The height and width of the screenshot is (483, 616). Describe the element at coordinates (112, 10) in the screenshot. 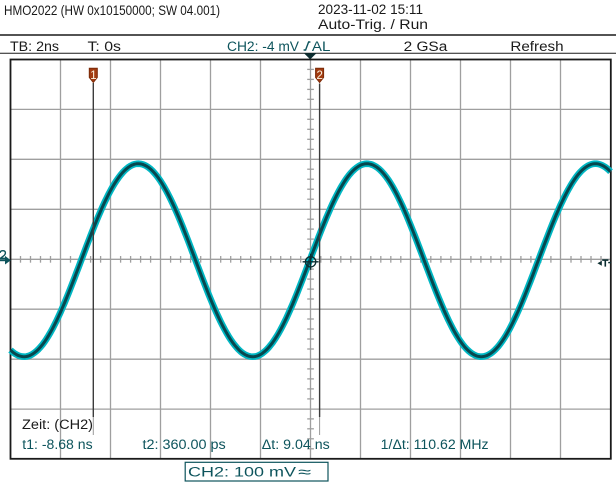

I see `svg-text:HMO2022 (HW 0x10150000; SW 04.: HMO2022 (HW 0x10150000; SW 04.001)` at that location.